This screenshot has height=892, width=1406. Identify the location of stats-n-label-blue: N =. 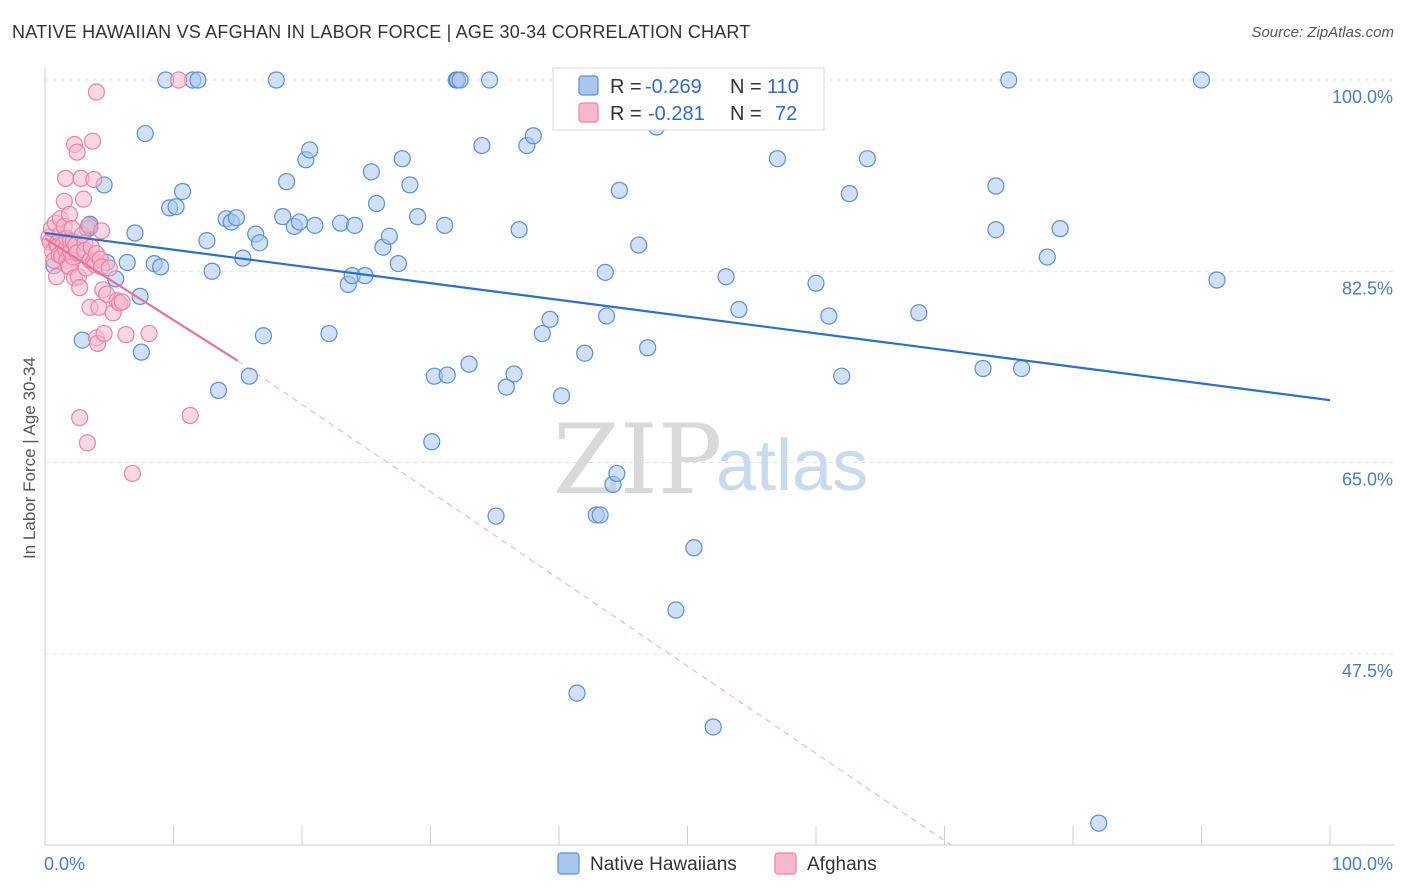
(746, 87).